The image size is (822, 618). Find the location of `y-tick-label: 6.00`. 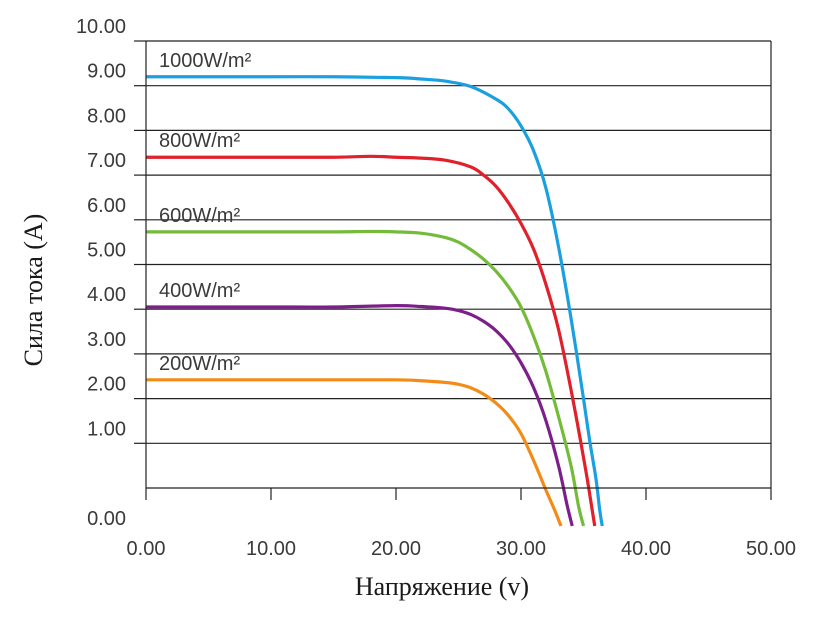

y-tick-label: 6.00 is located at coordinates (106, 206).